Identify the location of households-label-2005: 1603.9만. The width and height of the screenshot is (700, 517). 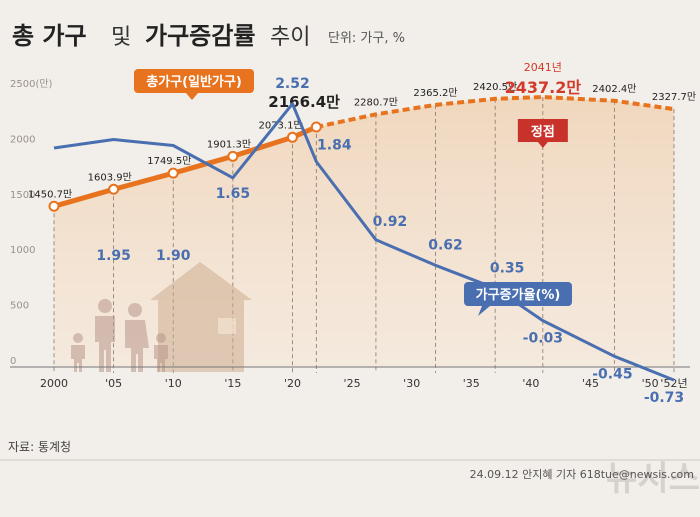
(110, 177).